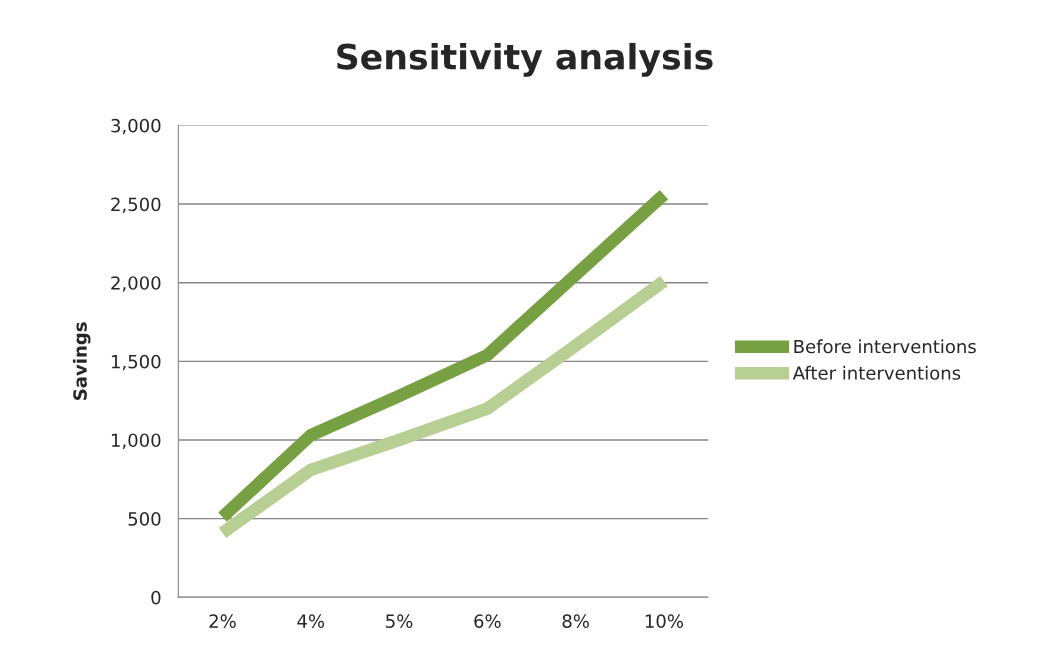 This screenshot has height=660, width=1049. I want to click on x-tick-label: 5%, so click(399, 621).